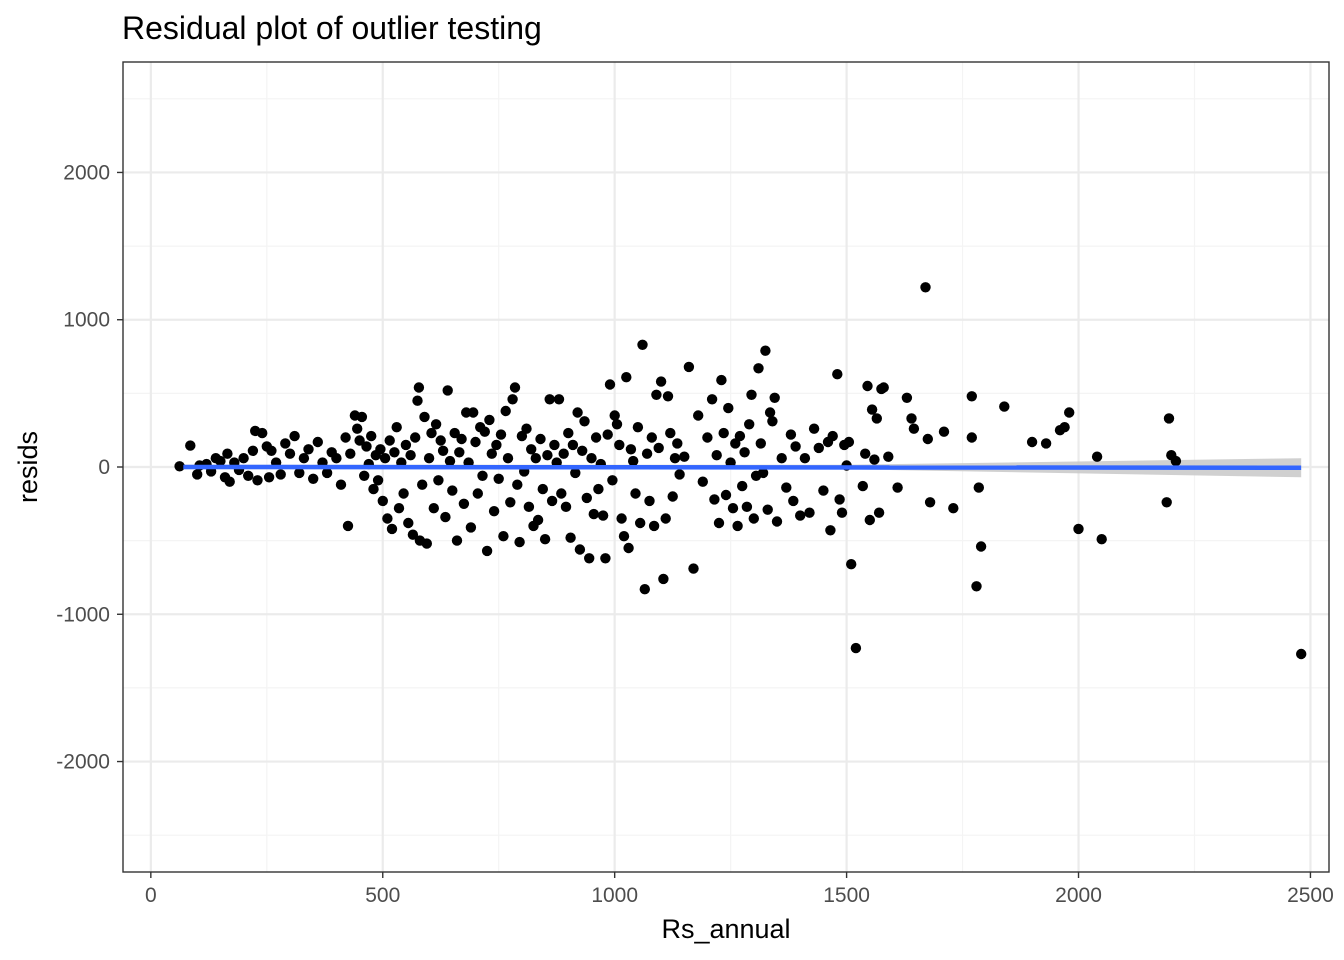  I want to click on x-tick-label: 1500, so click(846, 895).